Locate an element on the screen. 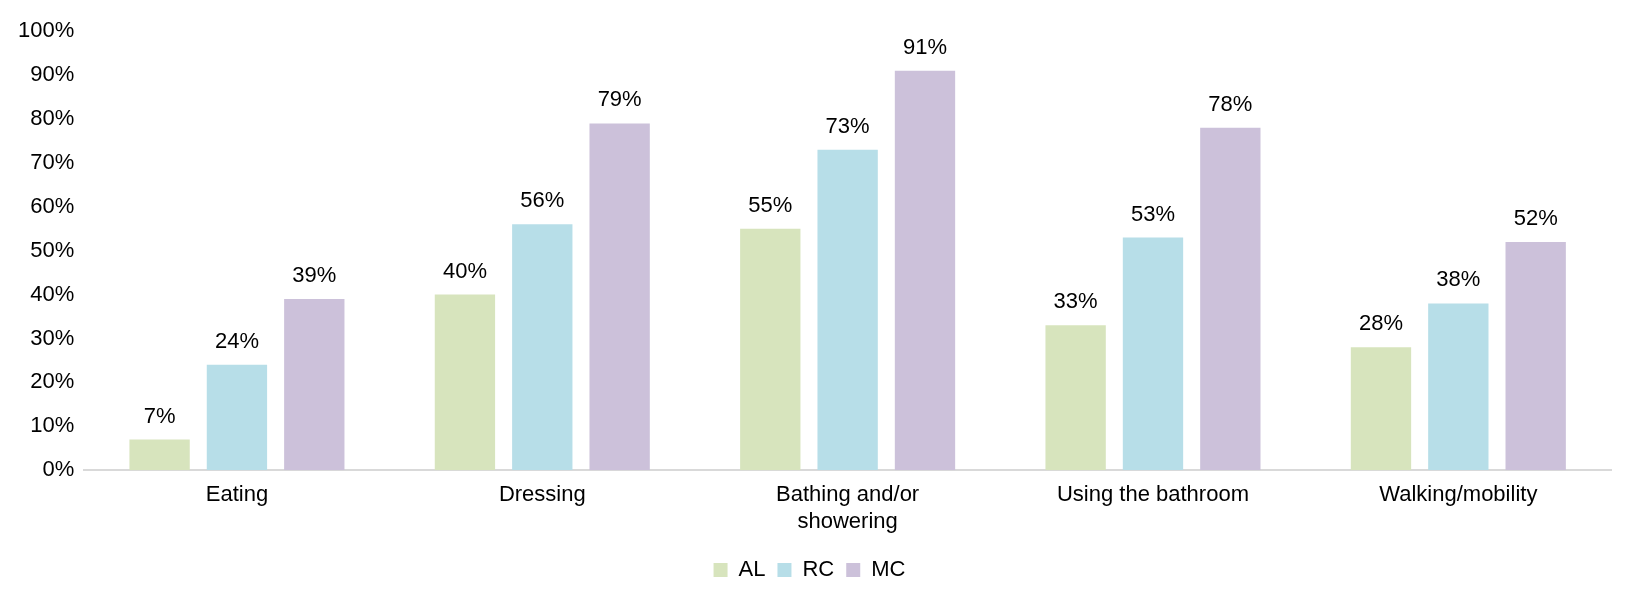 Image resolution: width=1629 pixels, height=599 pixels. data-label: 33% is located at coordinates (1075, 301).